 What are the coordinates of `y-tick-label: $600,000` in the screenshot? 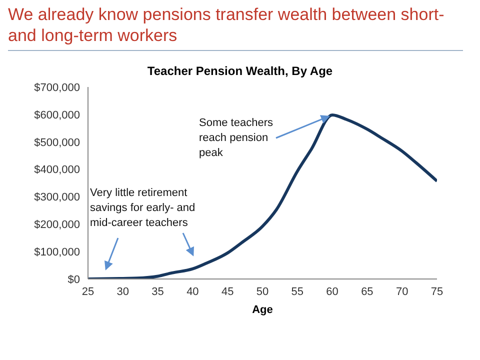 It's located at (57, 115).